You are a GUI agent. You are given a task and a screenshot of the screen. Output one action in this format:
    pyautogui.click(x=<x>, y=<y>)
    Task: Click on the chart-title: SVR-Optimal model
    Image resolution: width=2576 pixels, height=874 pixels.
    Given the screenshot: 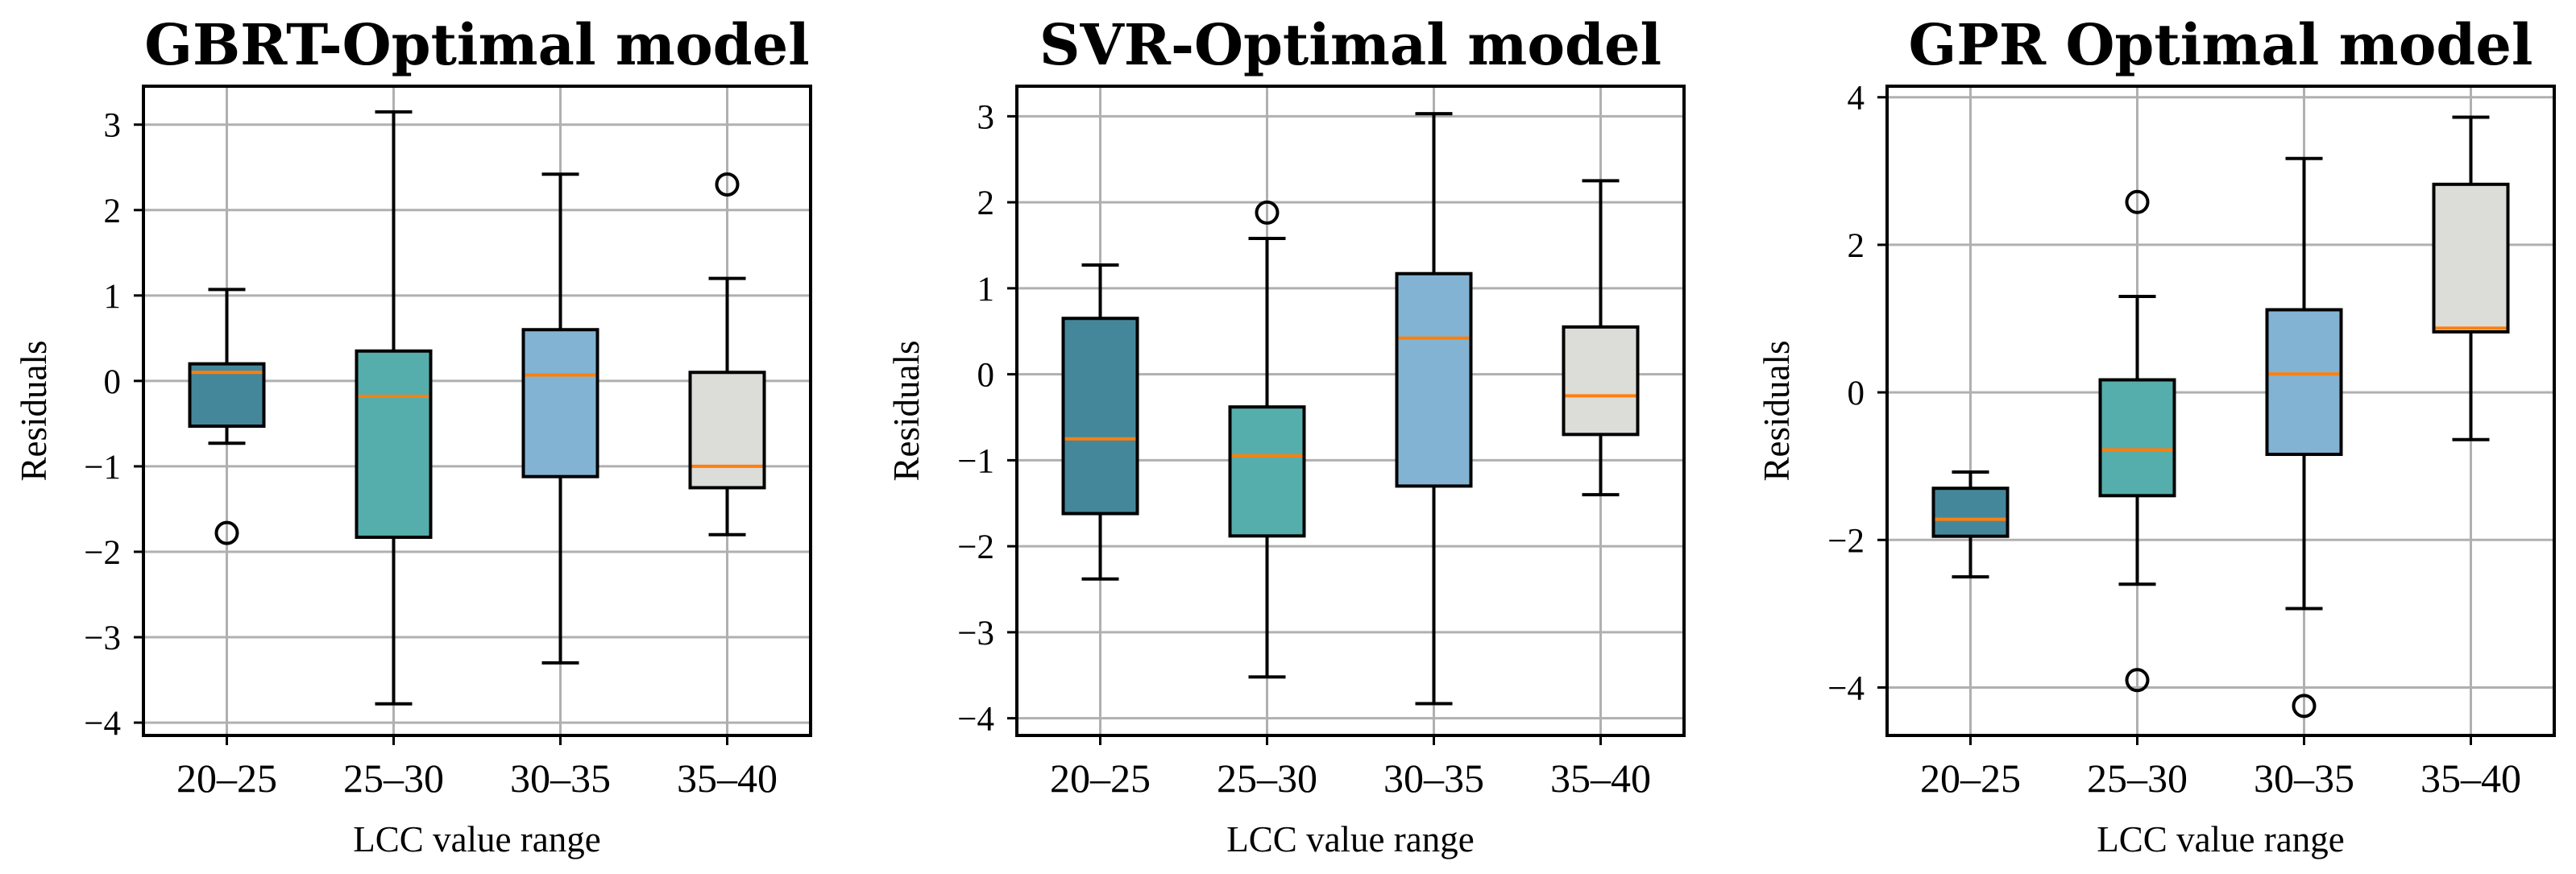 What is the action you would take?
    pyautogui.click(x=1350, y=45)
    